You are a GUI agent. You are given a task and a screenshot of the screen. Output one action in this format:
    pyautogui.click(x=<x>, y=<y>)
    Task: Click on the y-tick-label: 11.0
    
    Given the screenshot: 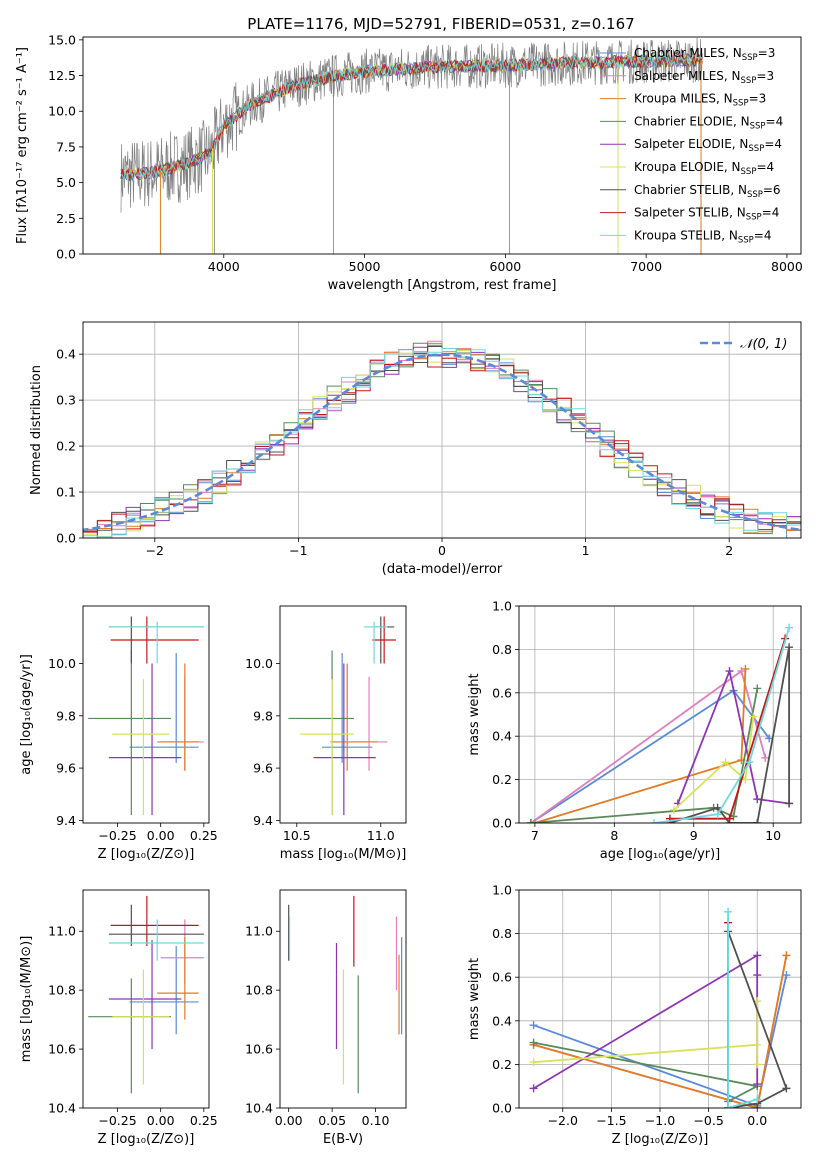 What is the action you would take?
    pyautogui.click(x=259, y=931)
    